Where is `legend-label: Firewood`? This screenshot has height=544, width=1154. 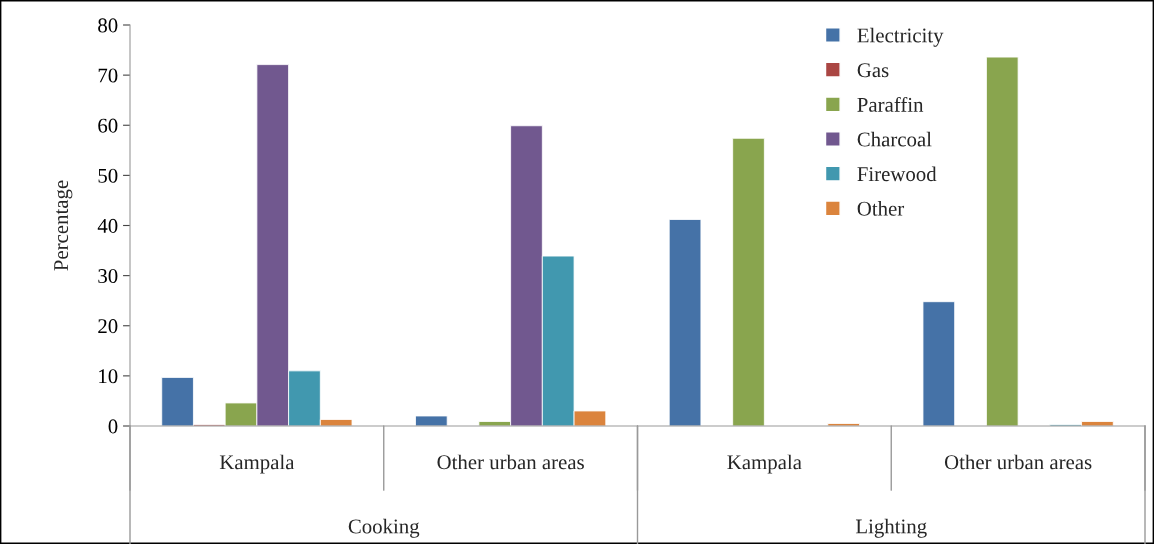
legend-label: Firewood is located at coordinates (897, 174).